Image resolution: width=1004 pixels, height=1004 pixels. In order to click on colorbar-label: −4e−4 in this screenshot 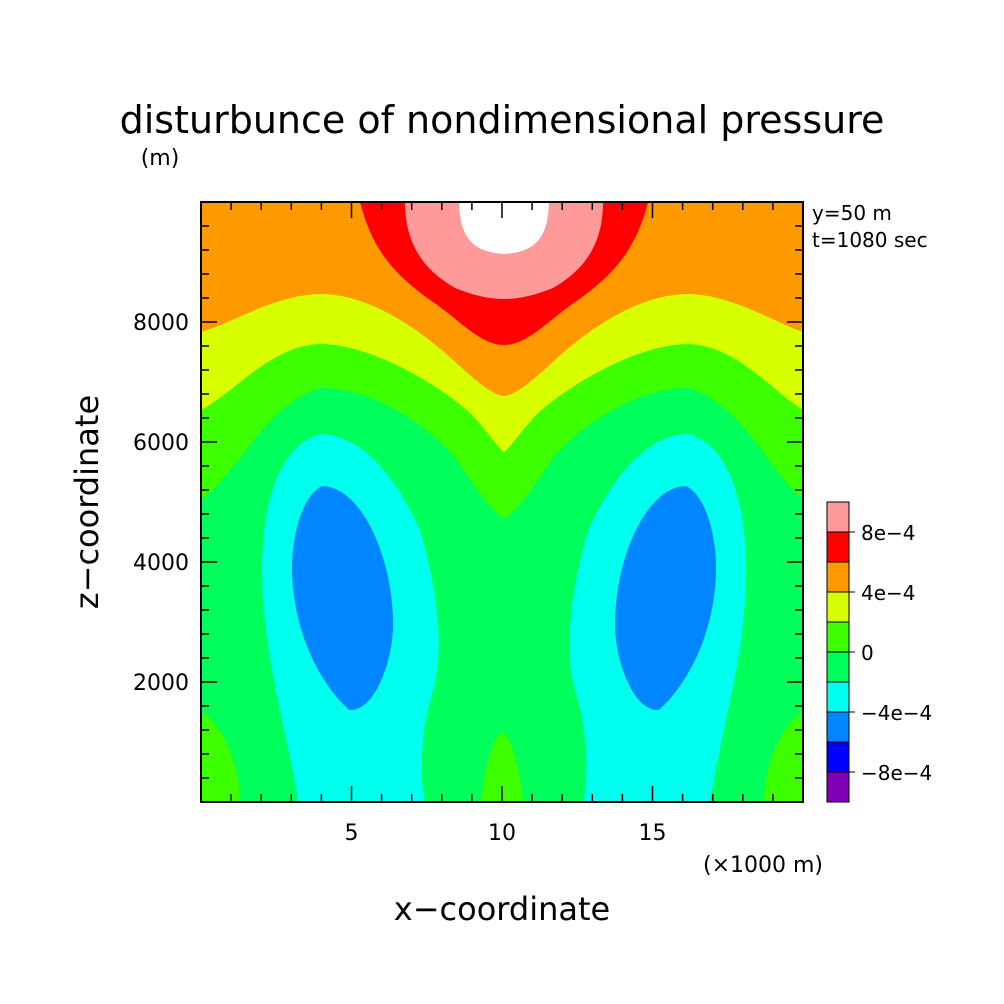, I will do `click(896, 713)`.